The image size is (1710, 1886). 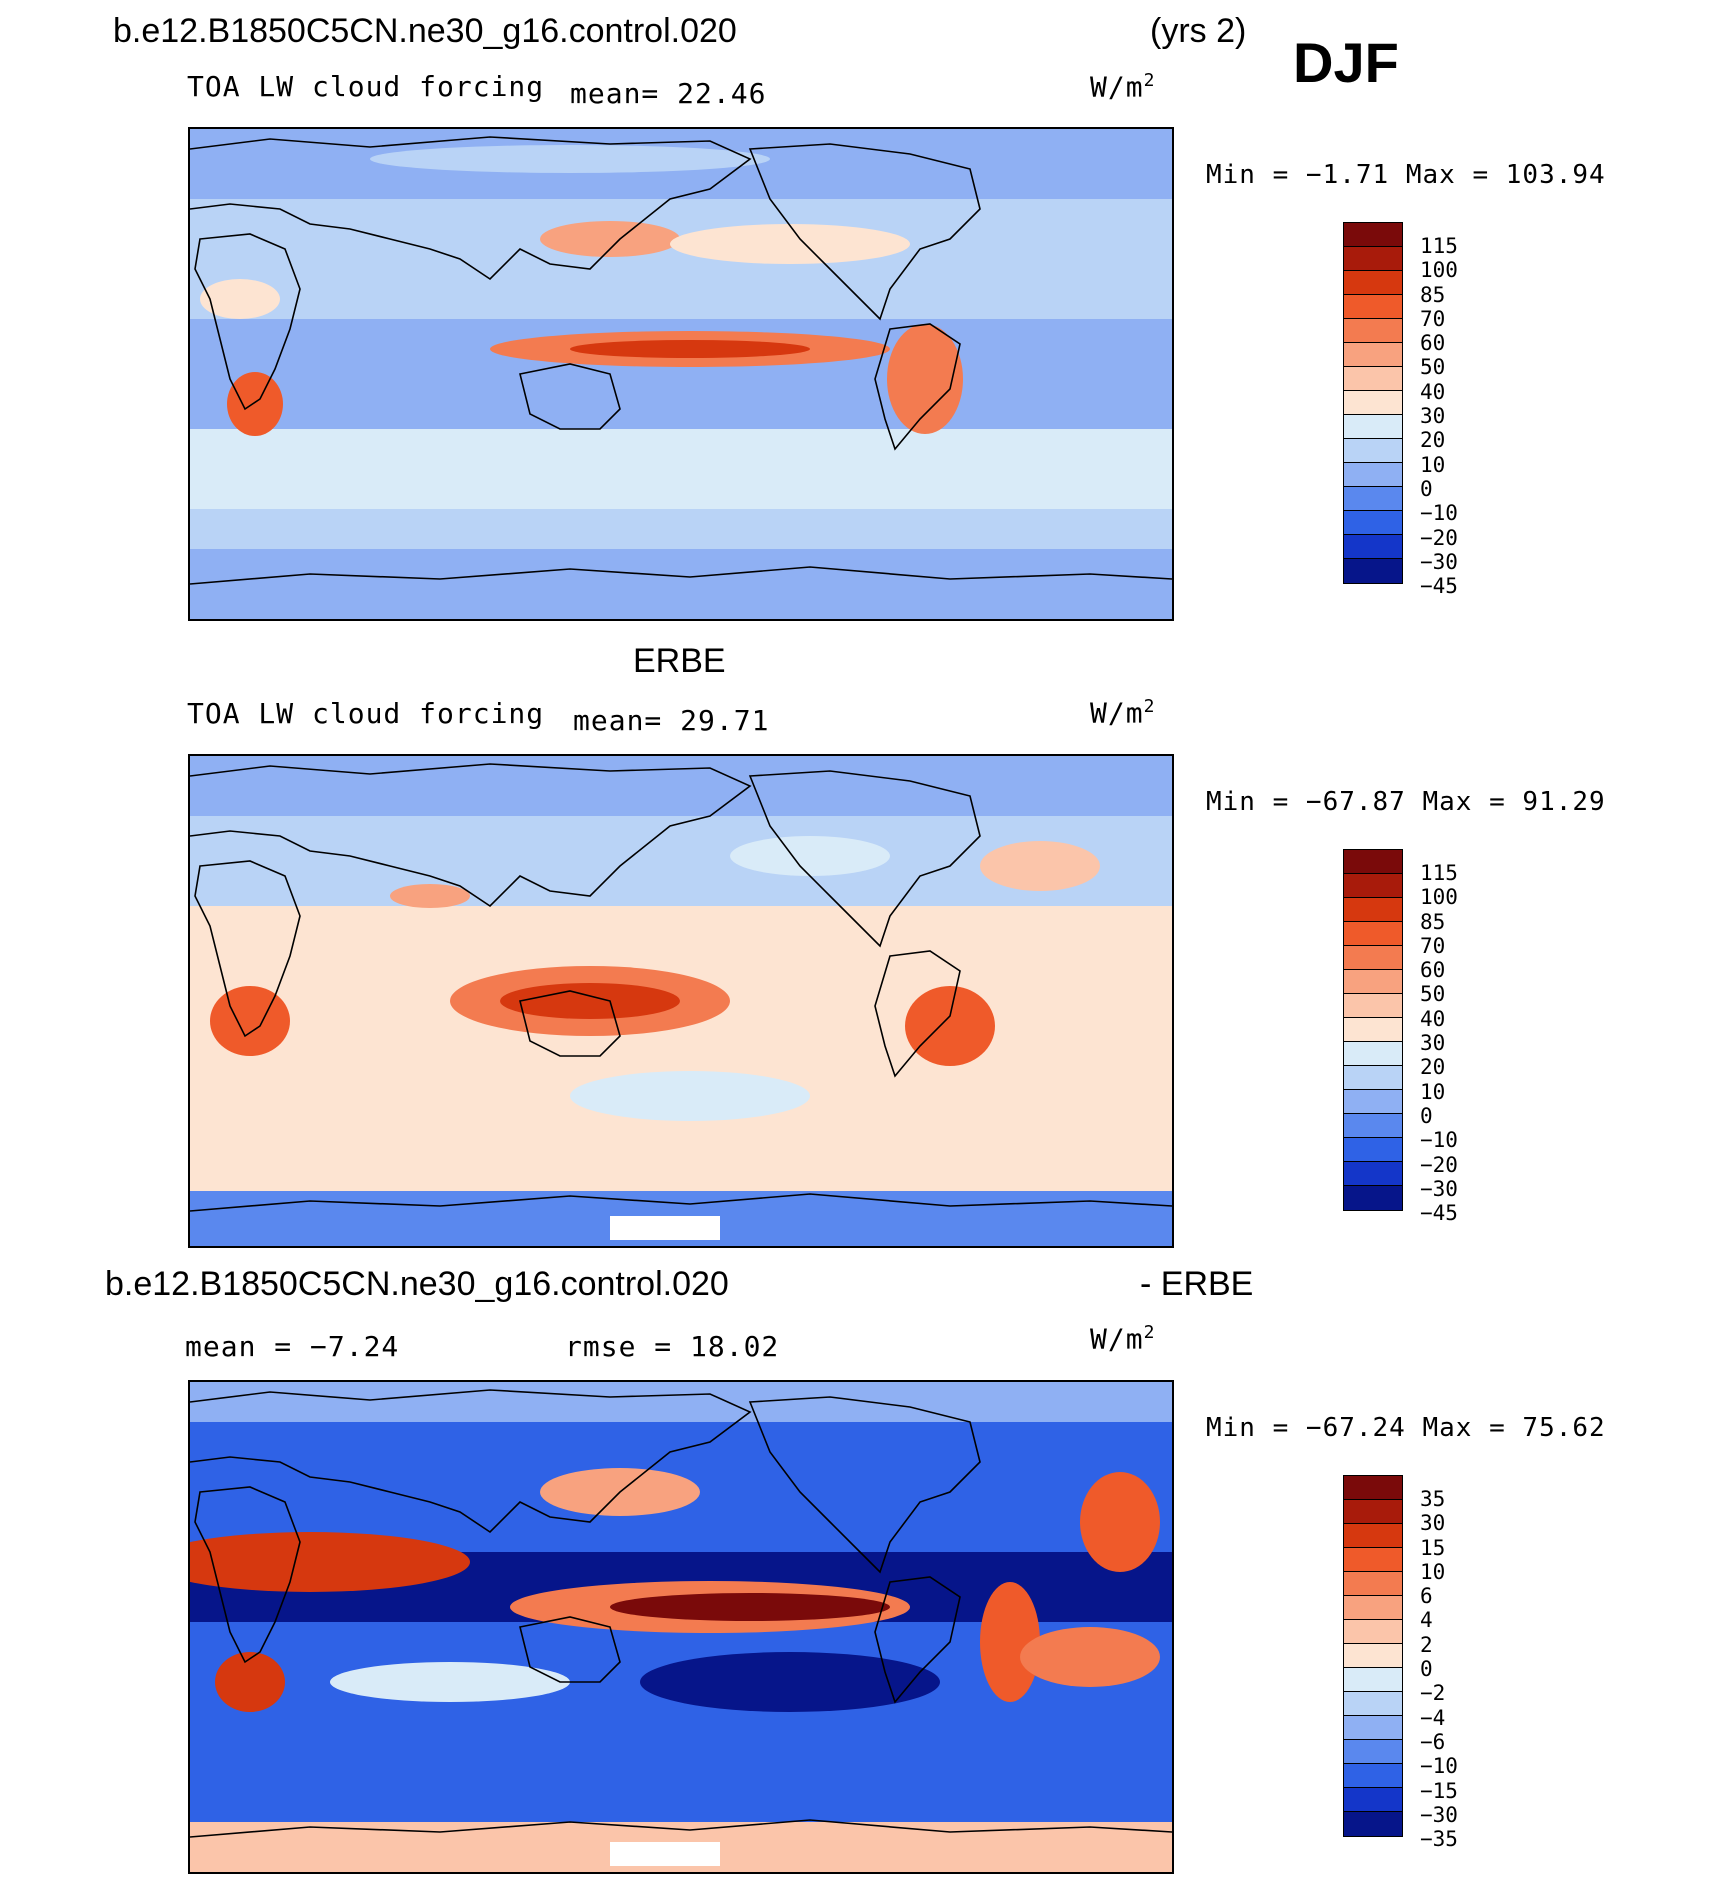 I want to click on colorbar-tick-label: 40, so click(x=1433, y=391).